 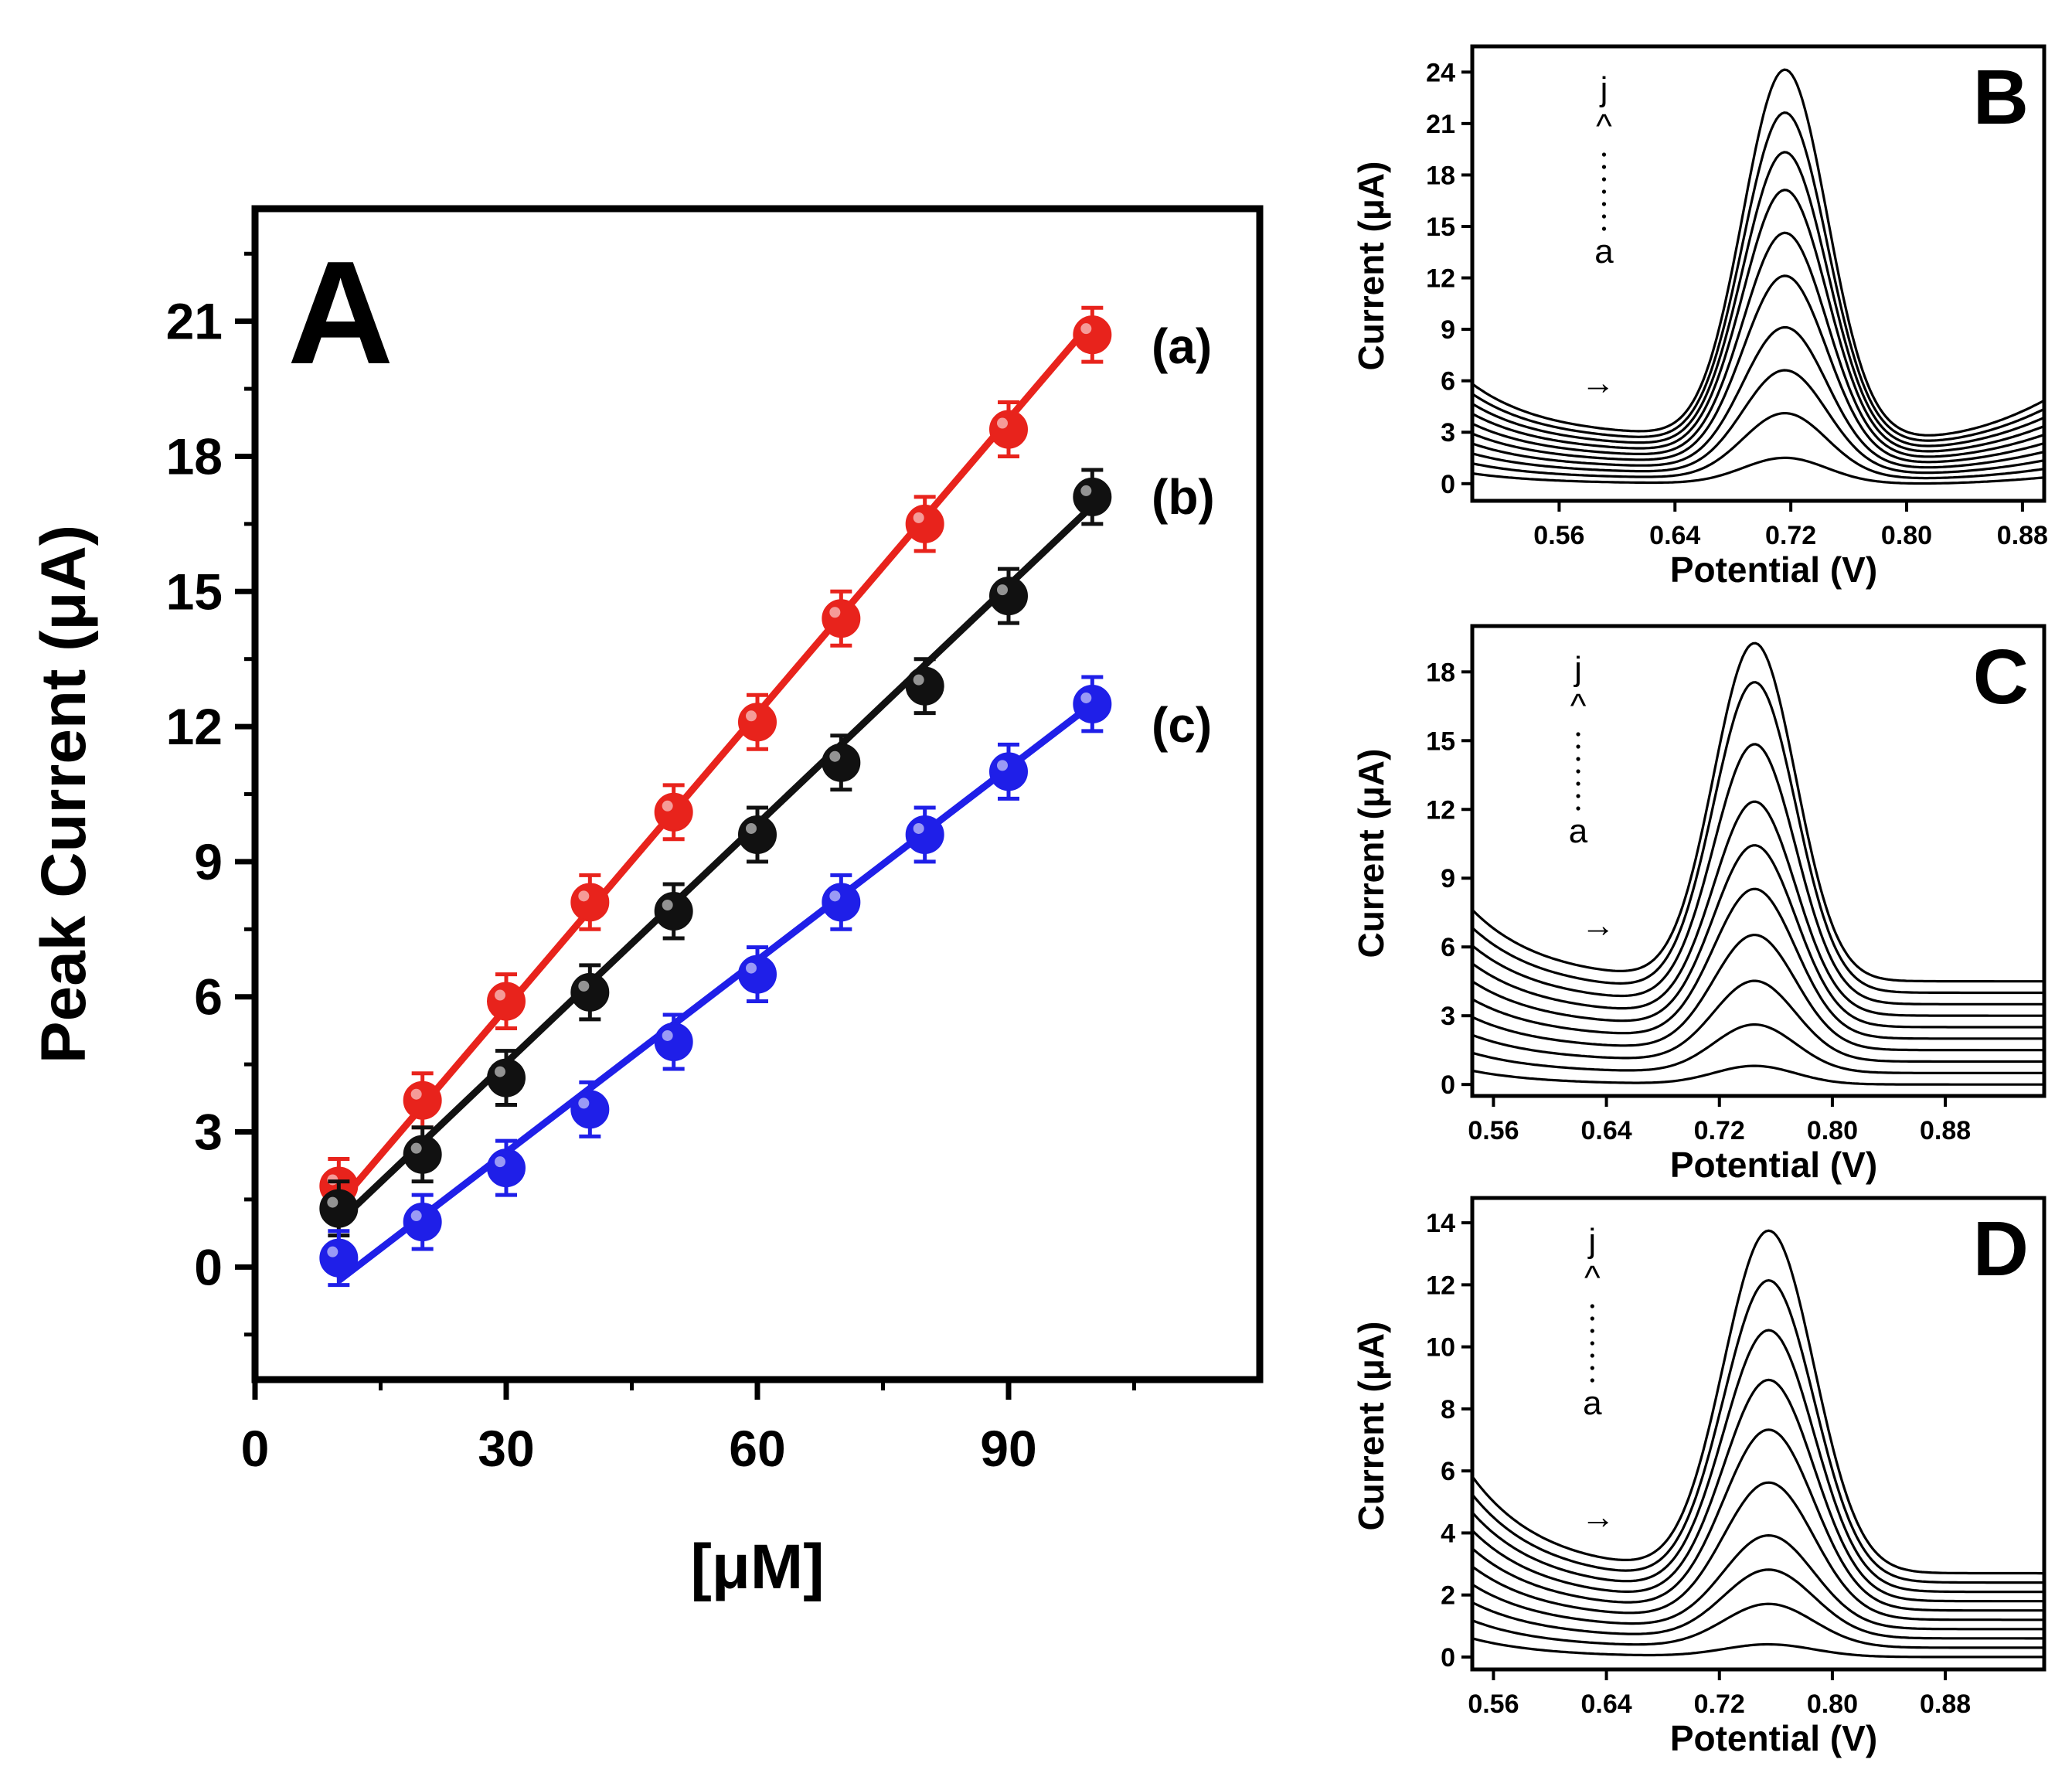 I want to click on y-tick-label: 10, so click(x=1440, y=1348).